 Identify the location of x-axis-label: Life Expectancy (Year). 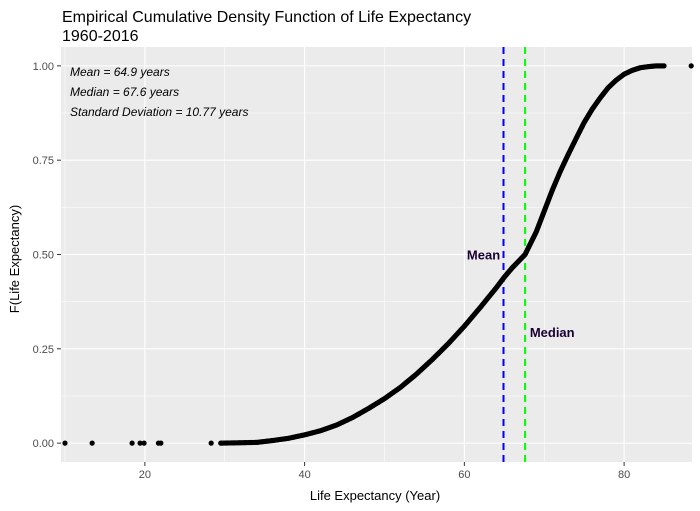
(375, 495).